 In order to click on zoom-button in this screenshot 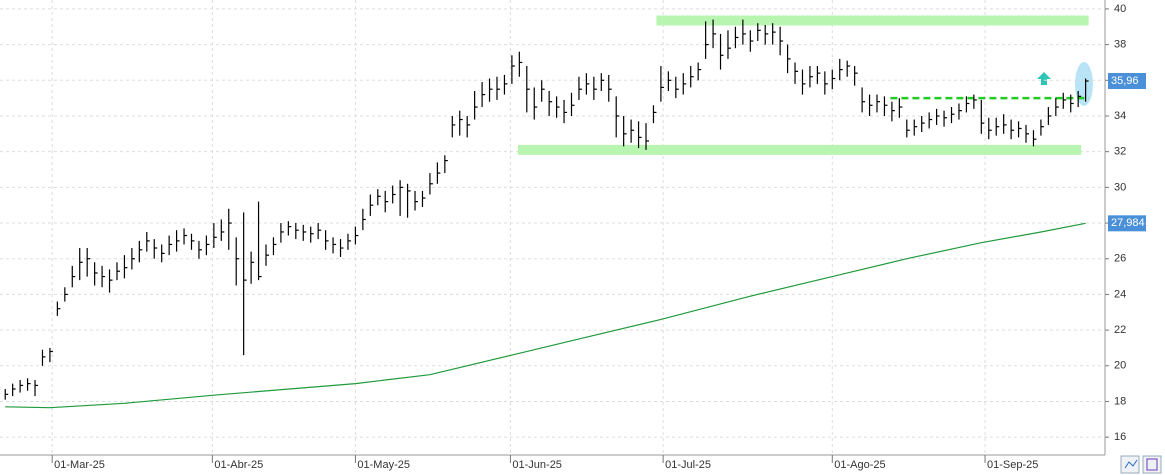, I will do `click(1130, 464)`.